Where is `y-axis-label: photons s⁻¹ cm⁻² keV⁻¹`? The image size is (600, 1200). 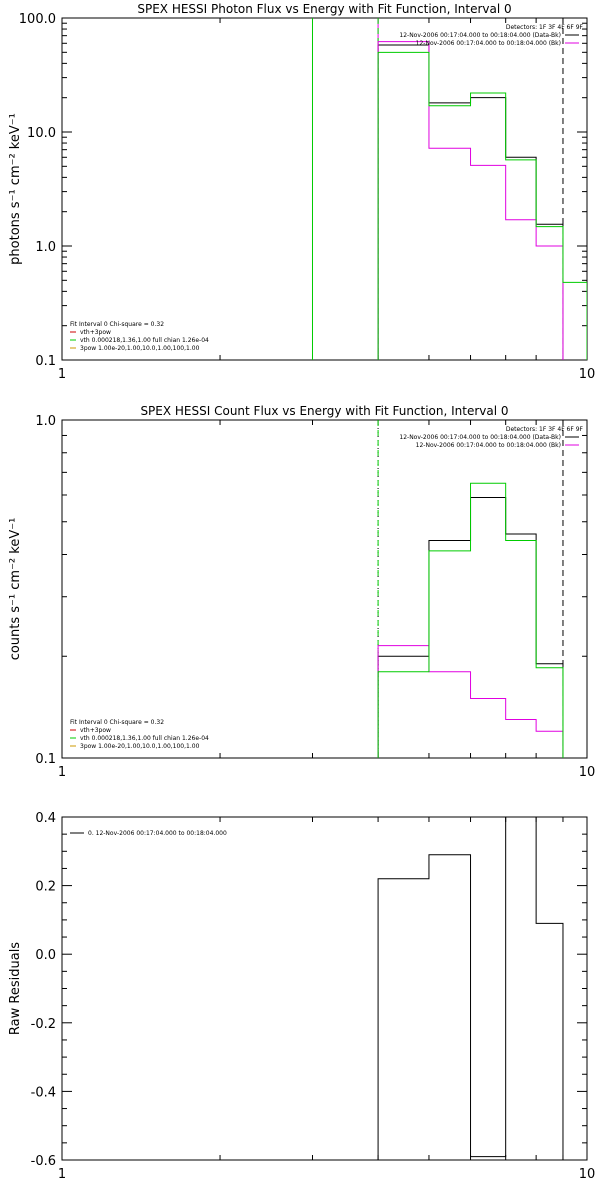 y-axis-label: photons s⁻¹ cm⁻² keV⁻¹ is located at coordinates (15, 189).